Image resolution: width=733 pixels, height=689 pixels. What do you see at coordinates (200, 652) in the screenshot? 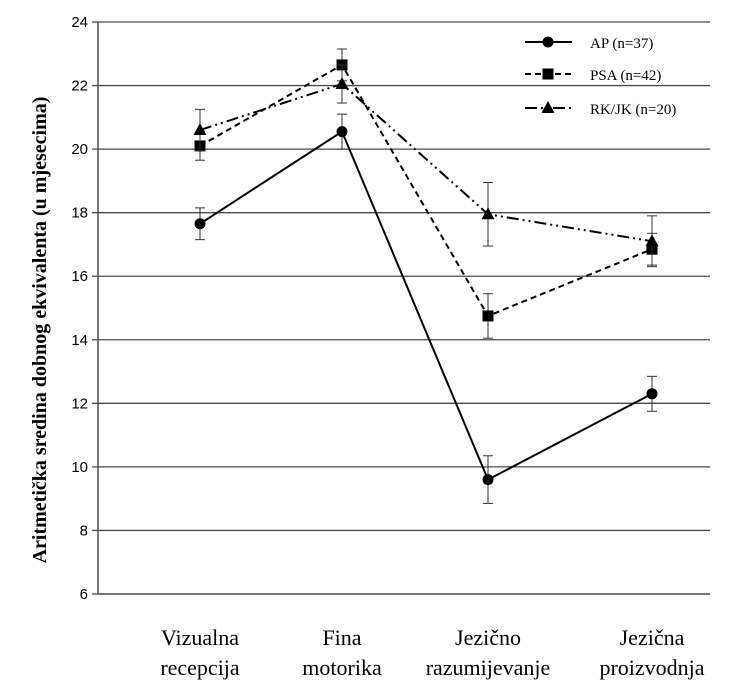
I see `x-category-label-1: Vizualna recepcija` at bounding box center [200, 652].